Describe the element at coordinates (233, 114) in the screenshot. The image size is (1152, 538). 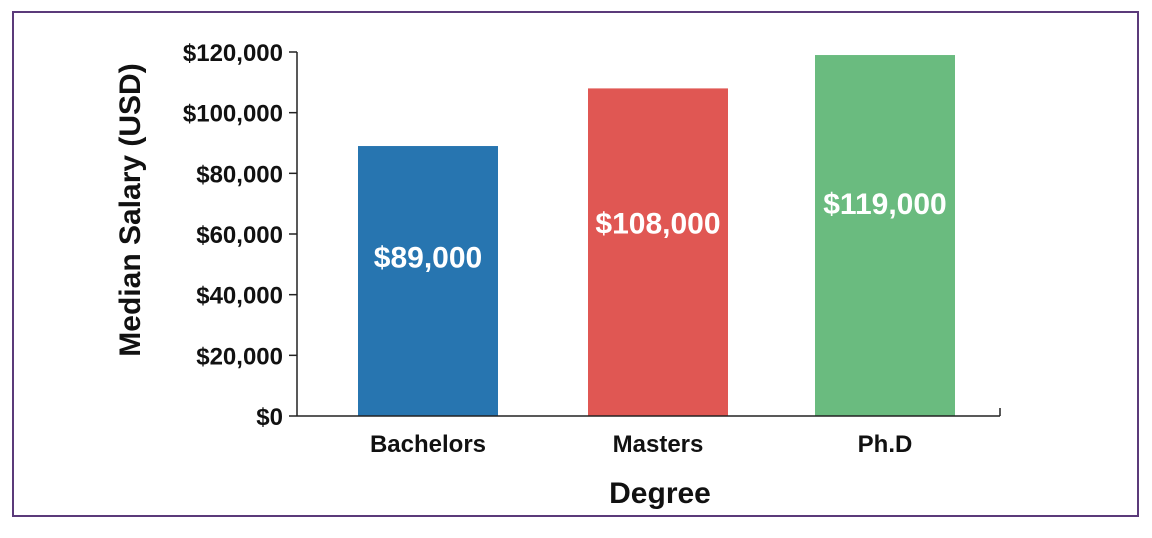
I see `y-tick-label: $100,000` at that location.